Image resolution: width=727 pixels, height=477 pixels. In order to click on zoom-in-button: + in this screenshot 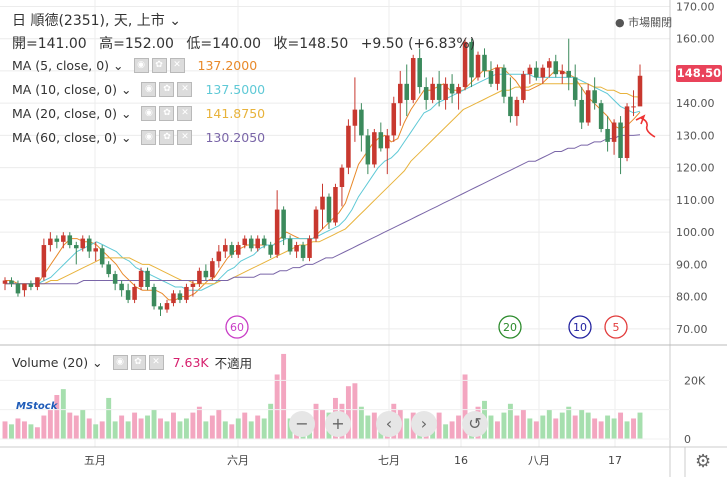, I will do `click(338, 424)`.